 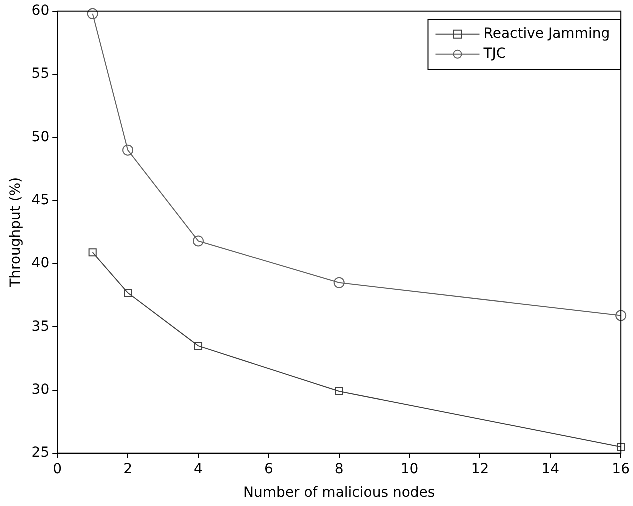 What do you see at coordinates (41, 200) in the screenshot?
I see `y-tick-label: 45` at bounding box center [41, 200].